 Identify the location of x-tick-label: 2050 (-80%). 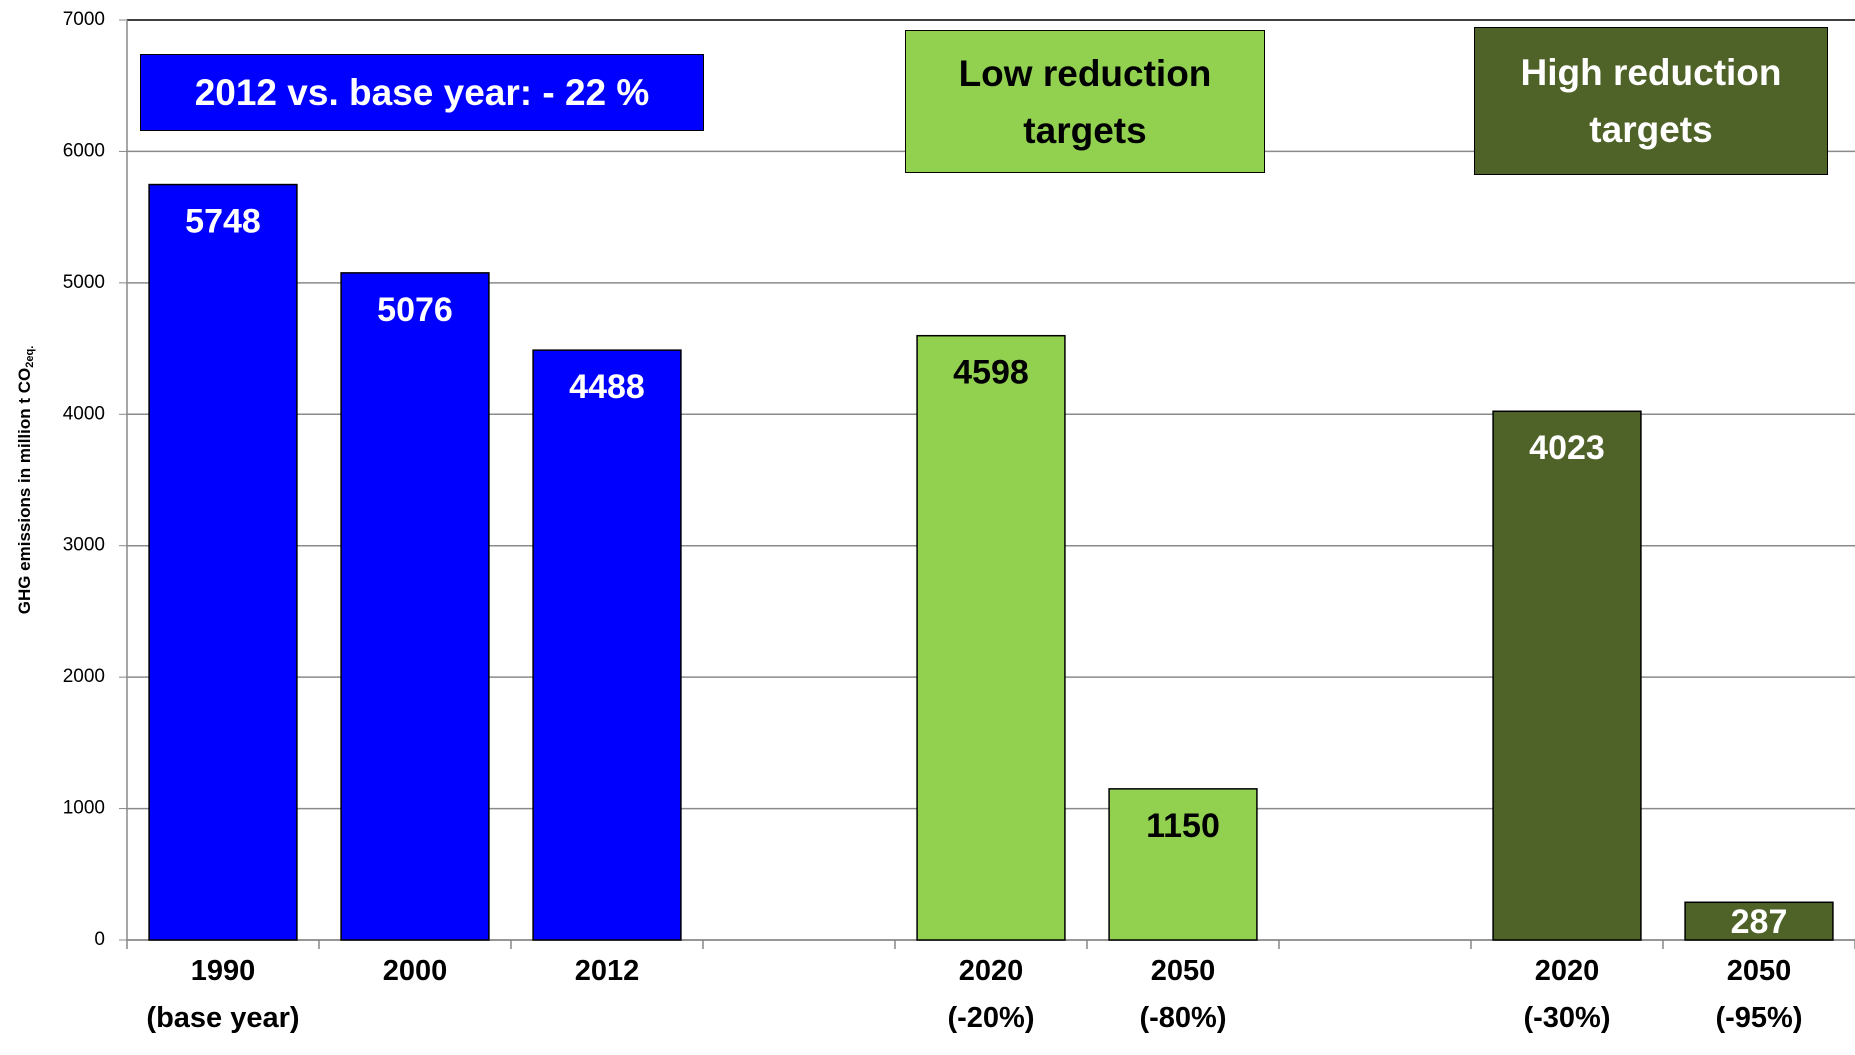
(1183, 994).